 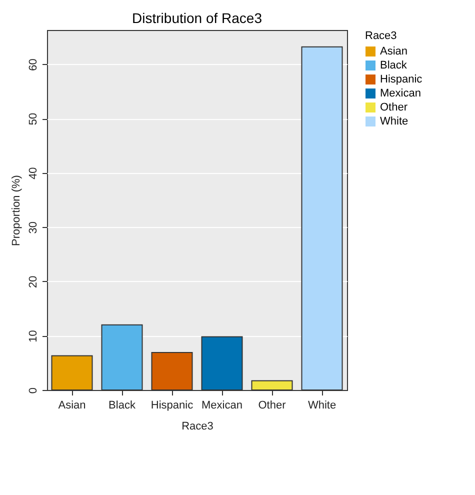 What do you see at coordinates (401, 80) in the screenshot?
I see `legend-label: Hispanic` at bounding box center [401, 80].